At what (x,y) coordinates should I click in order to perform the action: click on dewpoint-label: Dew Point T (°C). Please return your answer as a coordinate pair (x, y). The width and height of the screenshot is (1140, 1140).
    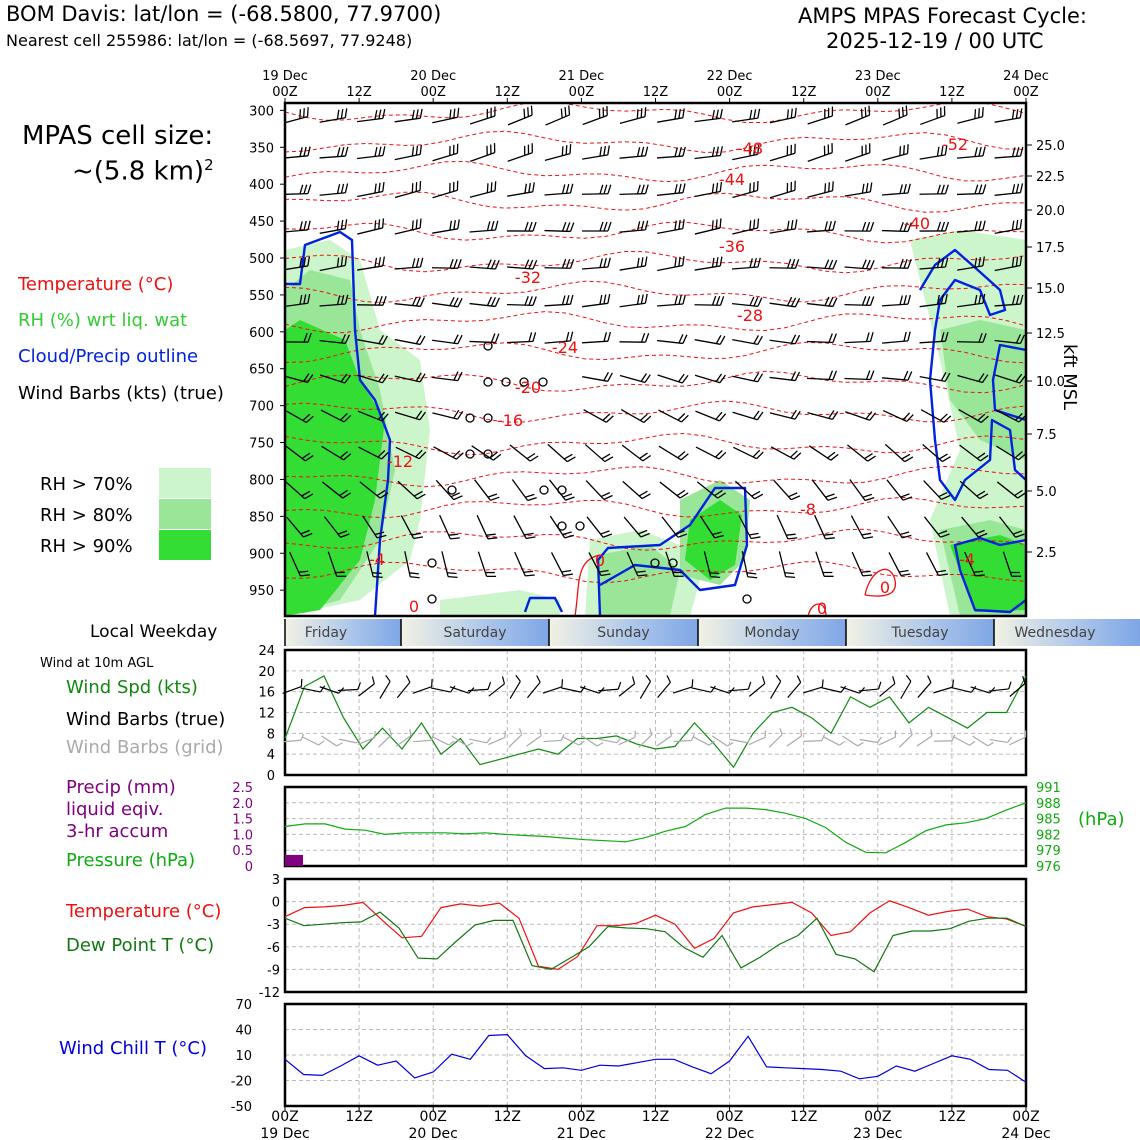
    Looking at the image, I should click on (140, 945).